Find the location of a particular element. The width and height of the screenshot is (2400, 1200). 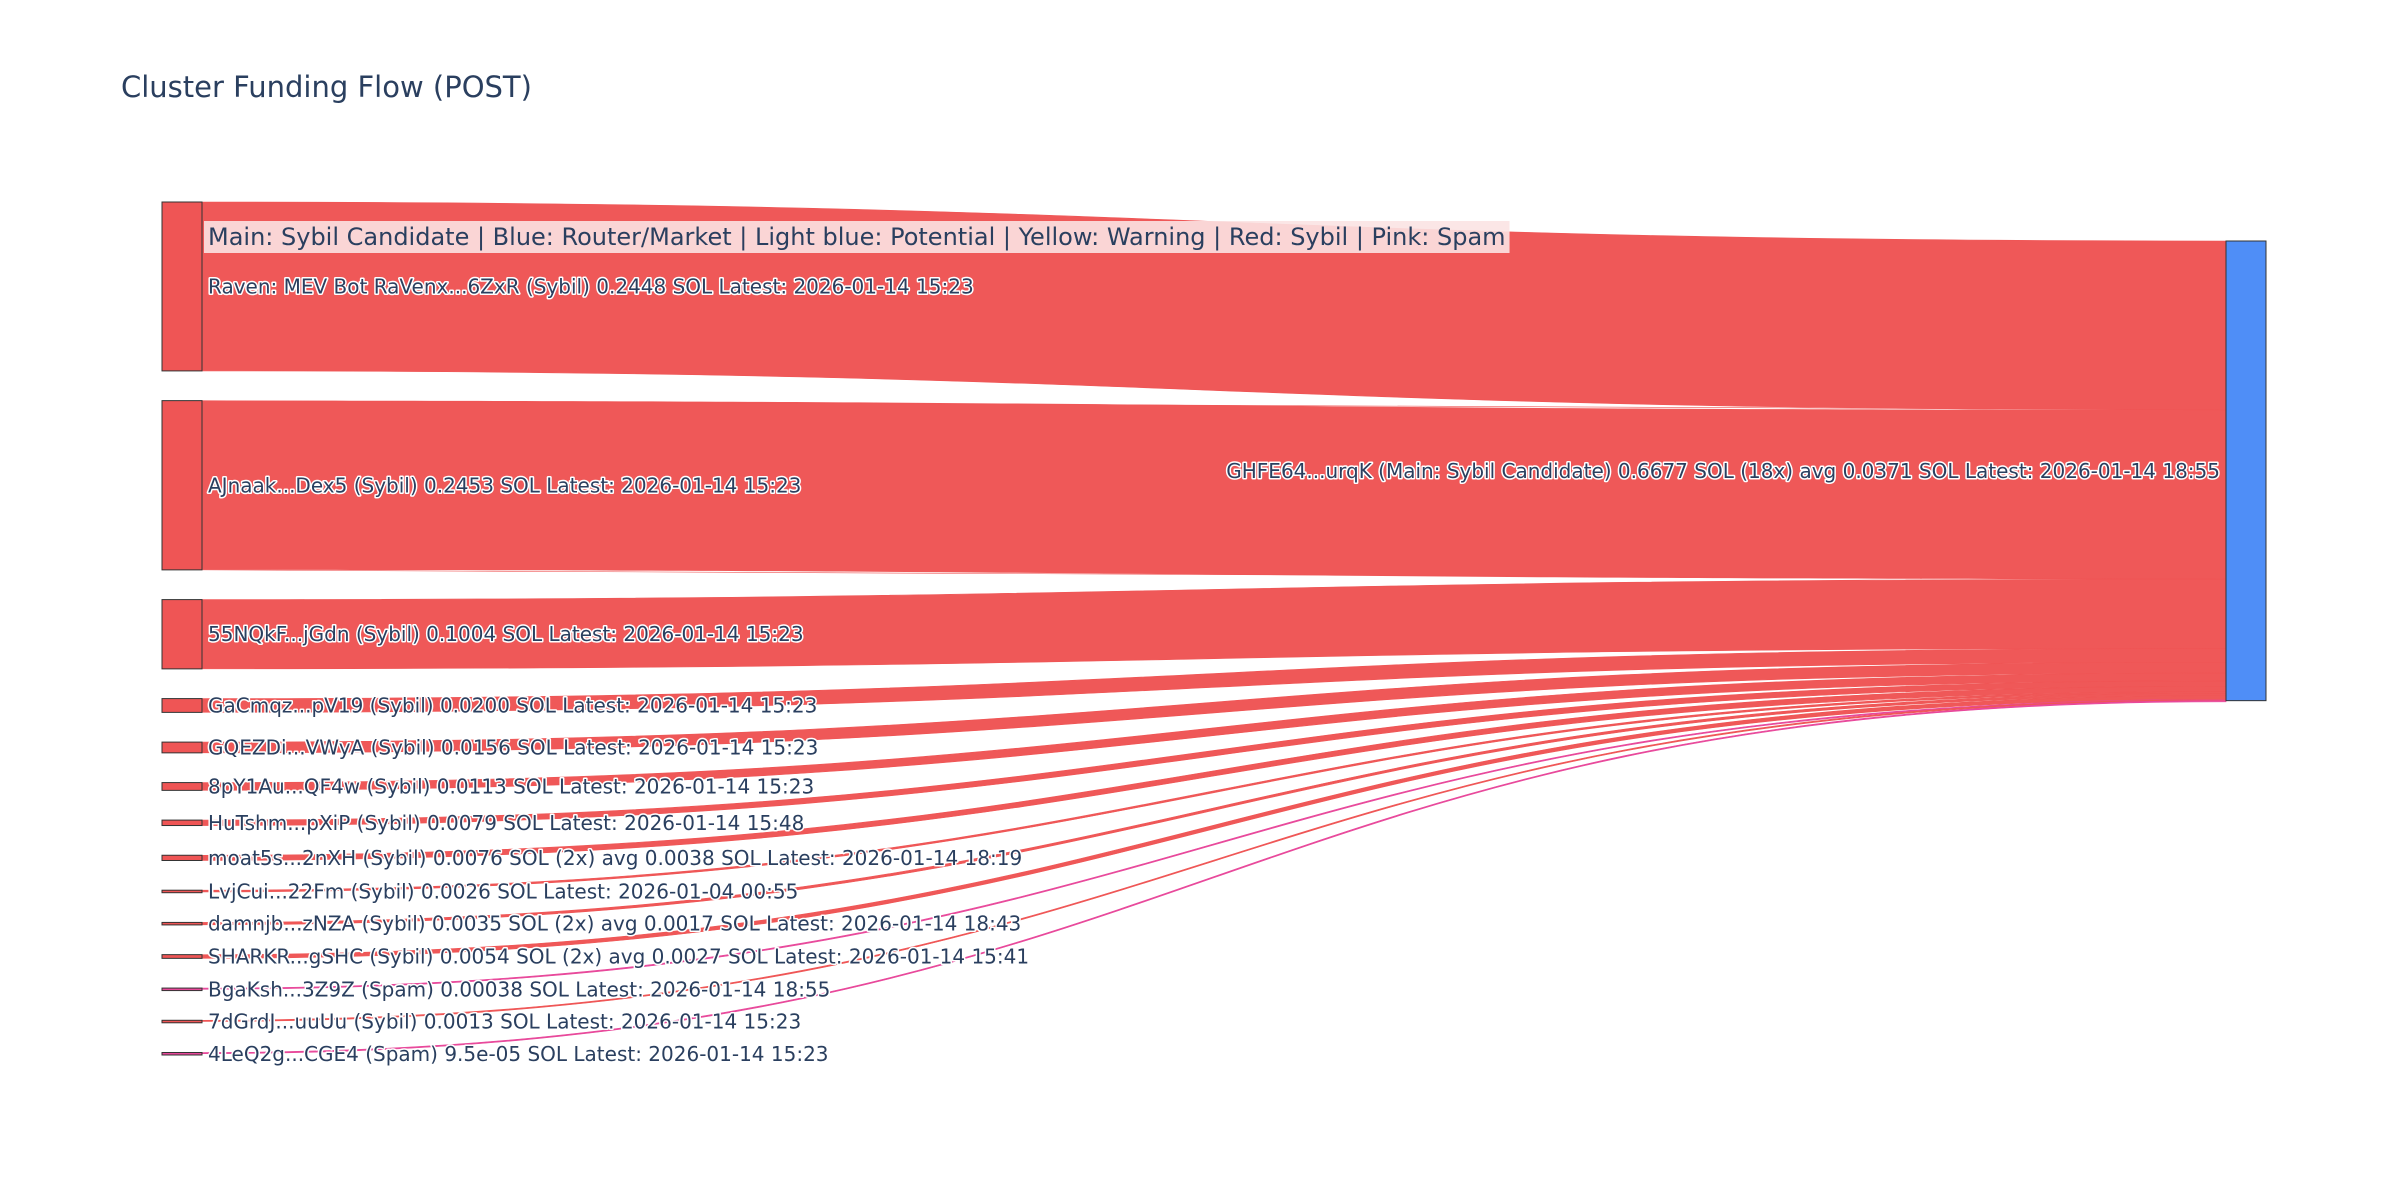

source-node-sharkr-gshc is located at coordinates (182, 956).